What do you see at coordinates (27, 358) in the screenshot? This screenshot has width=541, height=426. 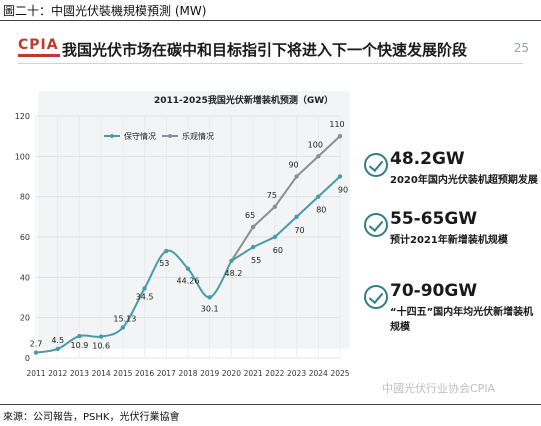 I see `y-tick-label: 0` at bounding box center [27, 358].